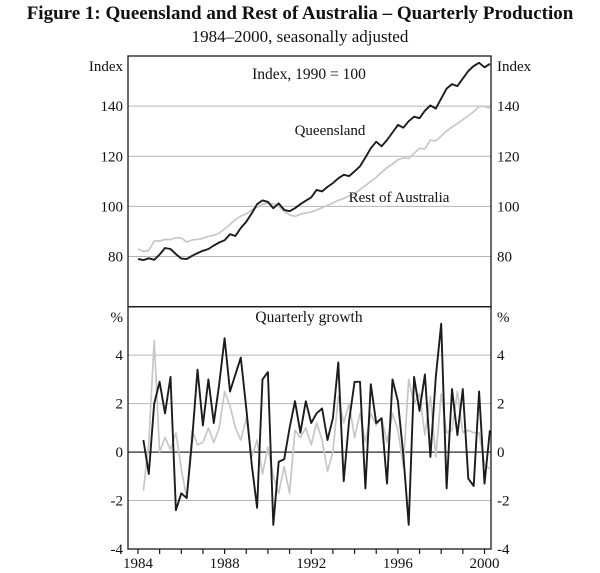  Describe the element at coordinates (503, 502) in the screenshot. I see `growth-ytick--2-right: -2` at that location.